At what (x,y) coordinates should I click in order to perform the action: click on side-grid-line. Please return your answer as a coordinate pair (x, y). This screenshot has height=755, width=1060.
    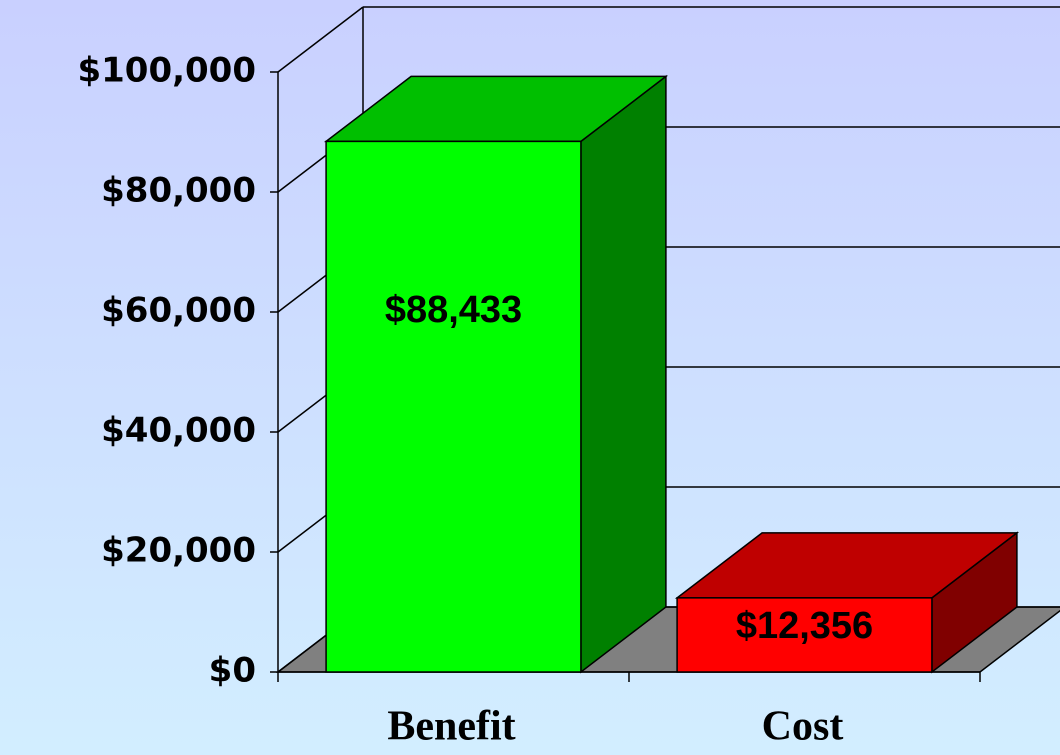
    Looking at the image, I should click on (320, 39).